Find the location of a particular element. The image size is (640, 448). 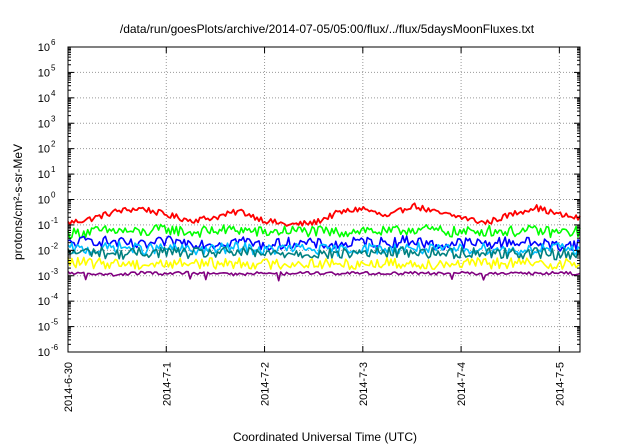

y-tick-exponent: 2 is located at coordinates (53, 144).